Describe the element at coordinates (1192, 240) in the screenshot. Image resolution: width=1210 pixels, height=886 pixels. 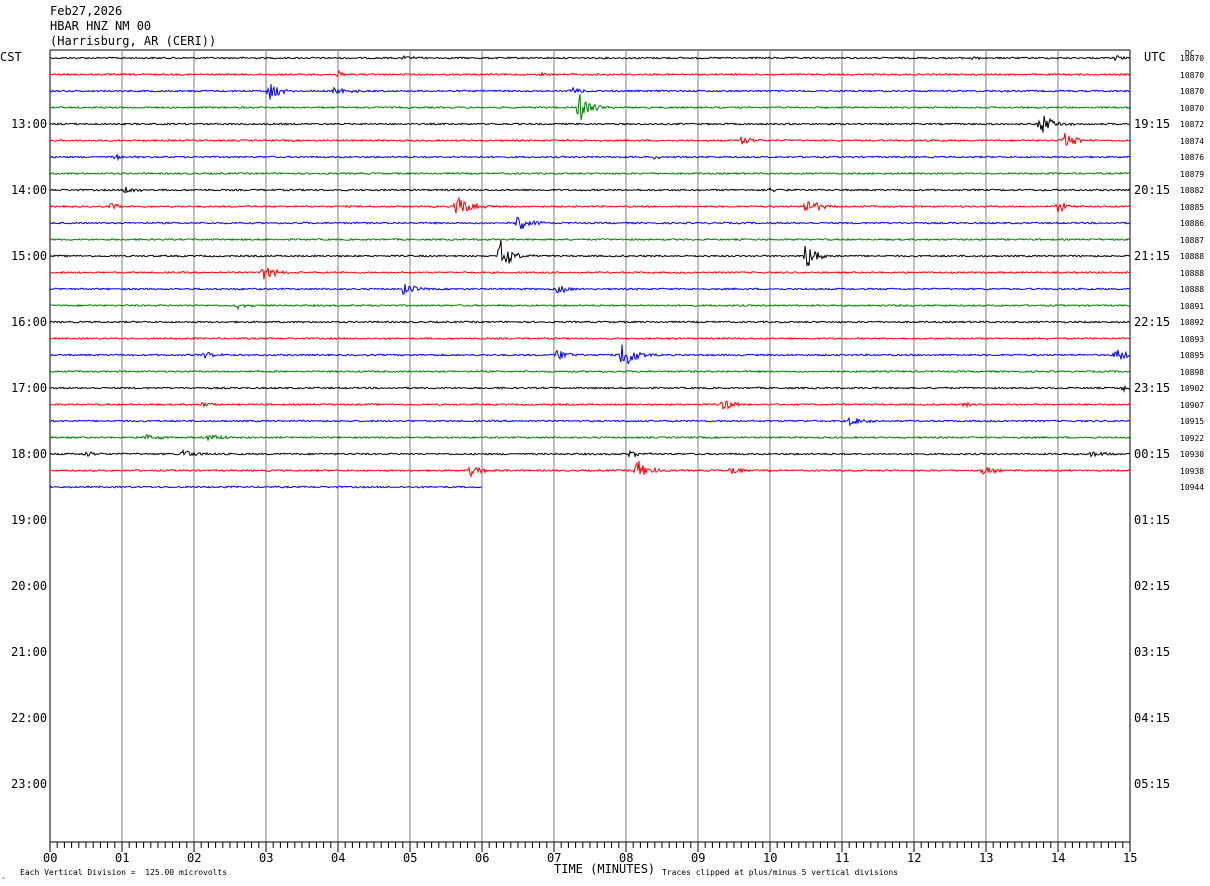
I see `dc-offset-value: 10887` at that location.